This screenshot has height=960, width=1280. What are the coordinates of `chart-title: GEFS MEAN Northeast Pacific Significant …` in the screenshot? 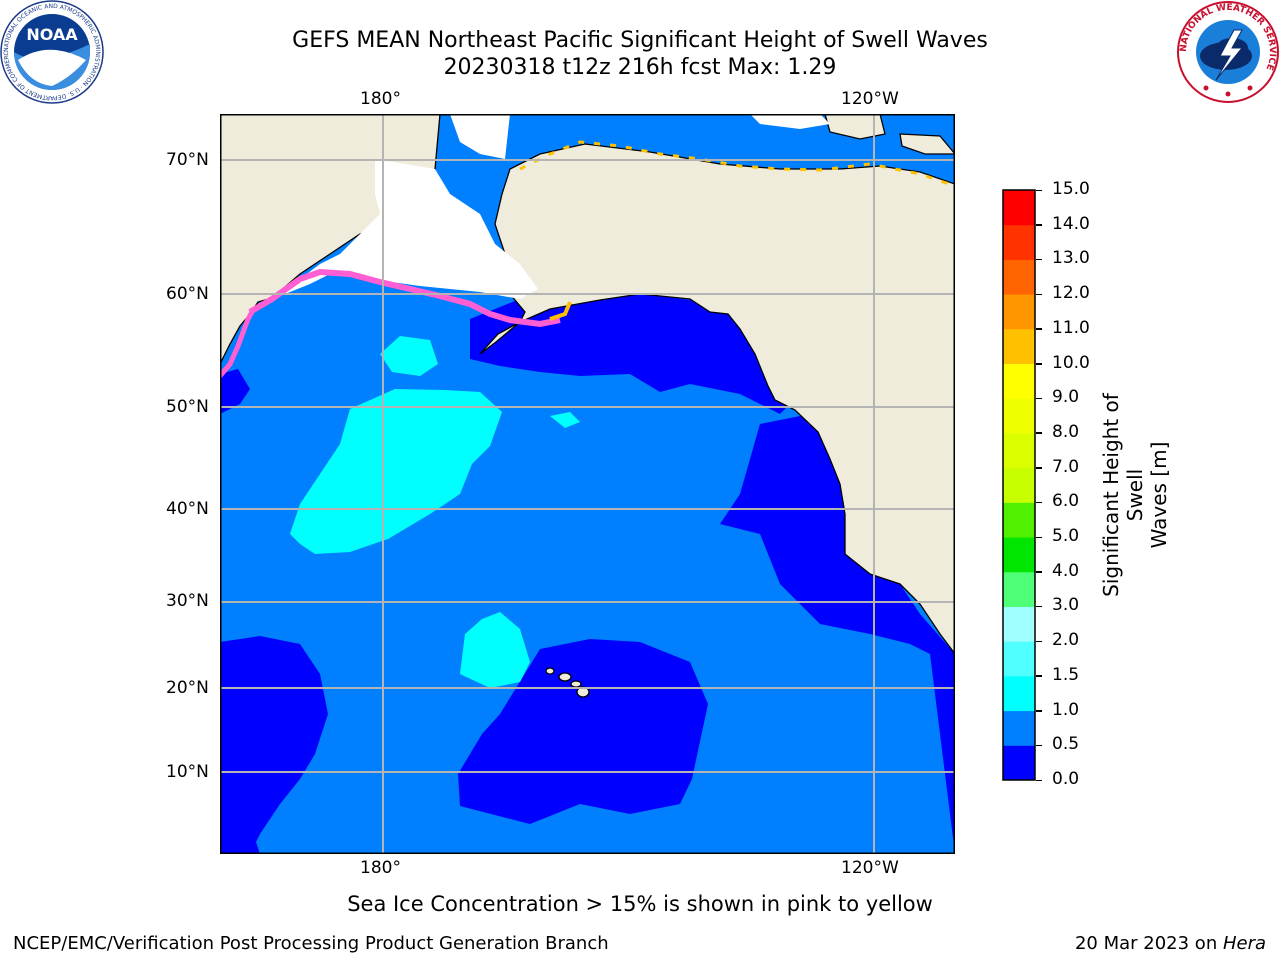 It's located at (640, 40).